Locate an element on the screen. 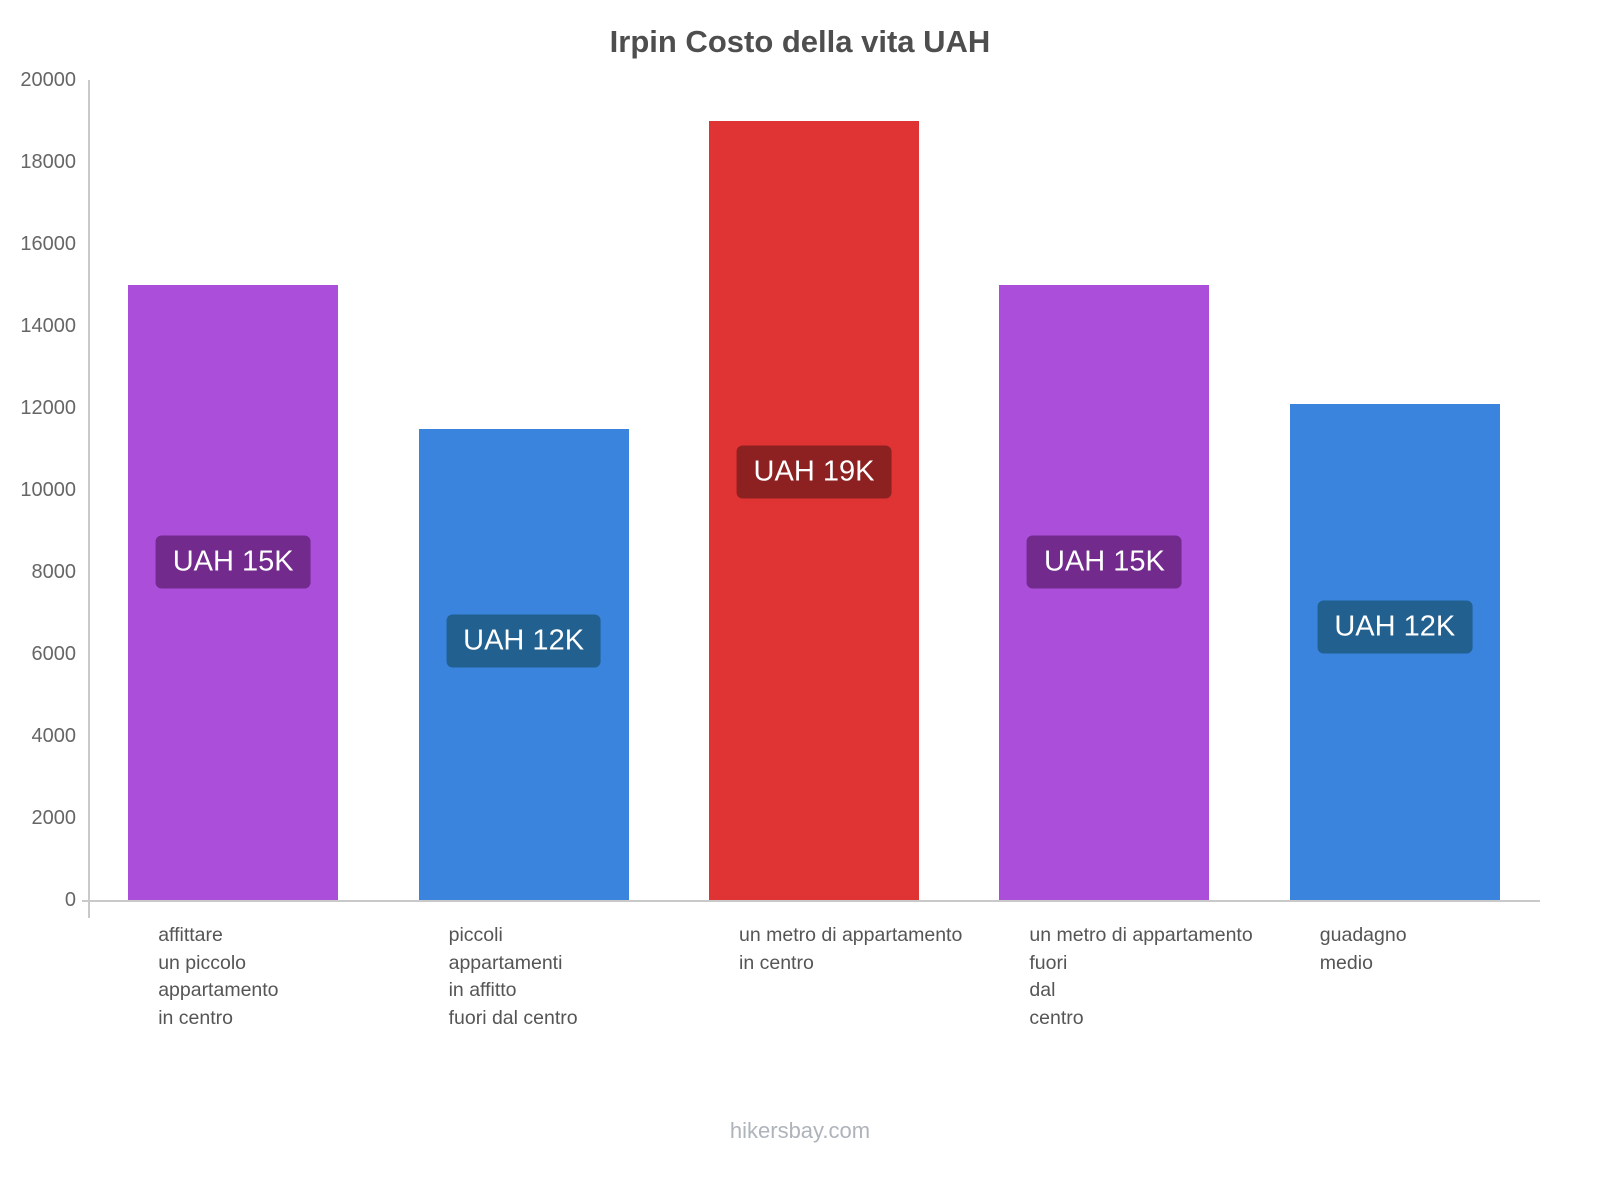 This screenshot has height=1200, width=1600. category-label-line: centro is located at coordinates (1056, 1017).